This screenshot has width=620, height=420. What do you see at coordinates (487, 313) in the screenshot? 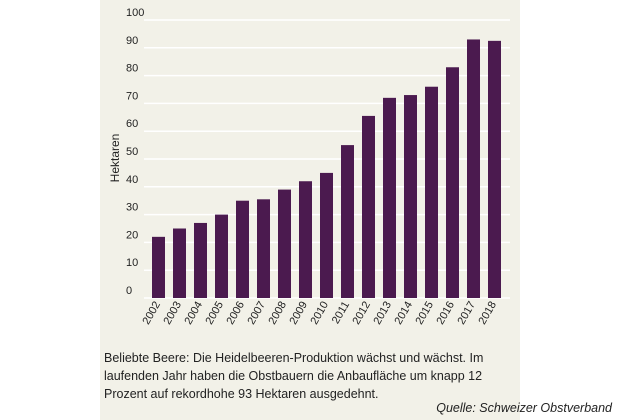
I see `x-tick-label: 2018` at bounding box center [487, 313].